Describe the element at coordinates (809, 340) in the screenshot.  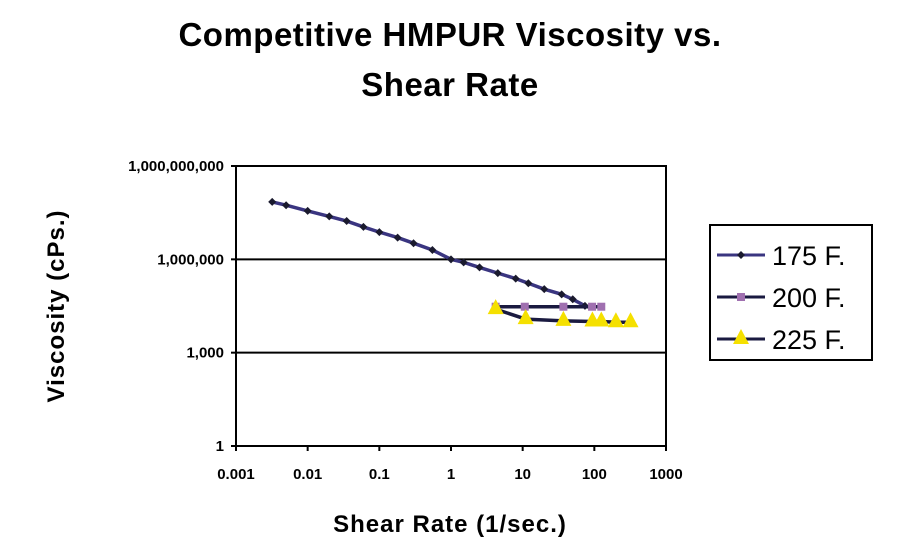
I see `legend-label: 225 F.` at that location.